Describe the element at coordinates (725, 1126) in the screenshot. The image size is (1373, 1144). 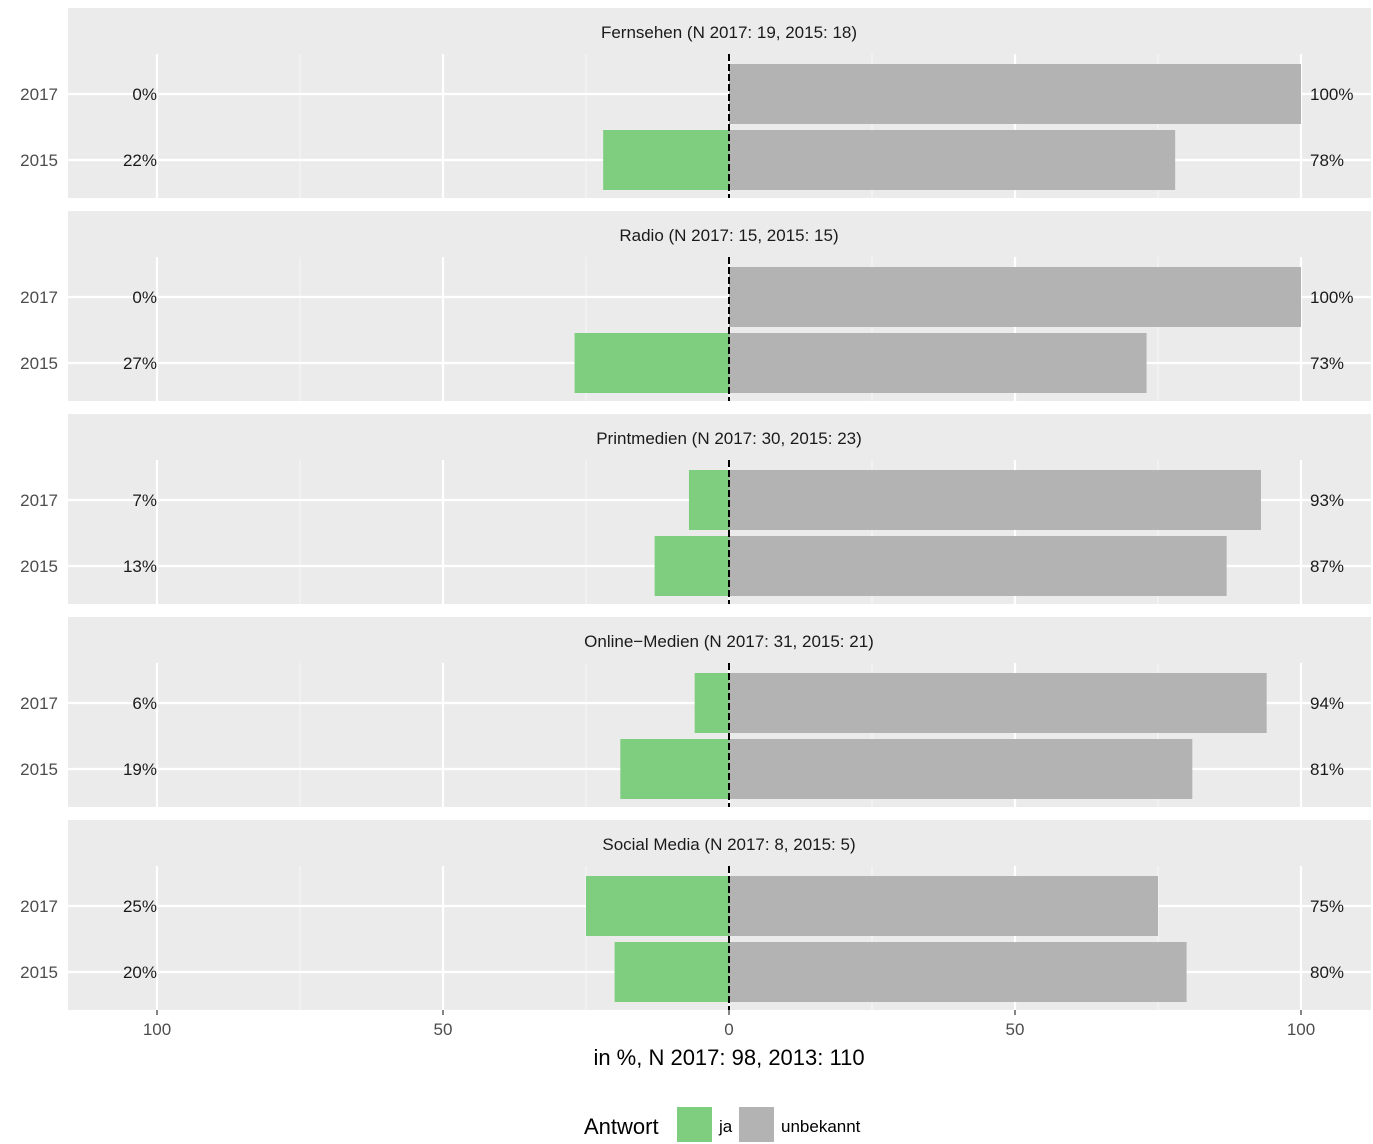
I see `legend-label: ja` at that location.